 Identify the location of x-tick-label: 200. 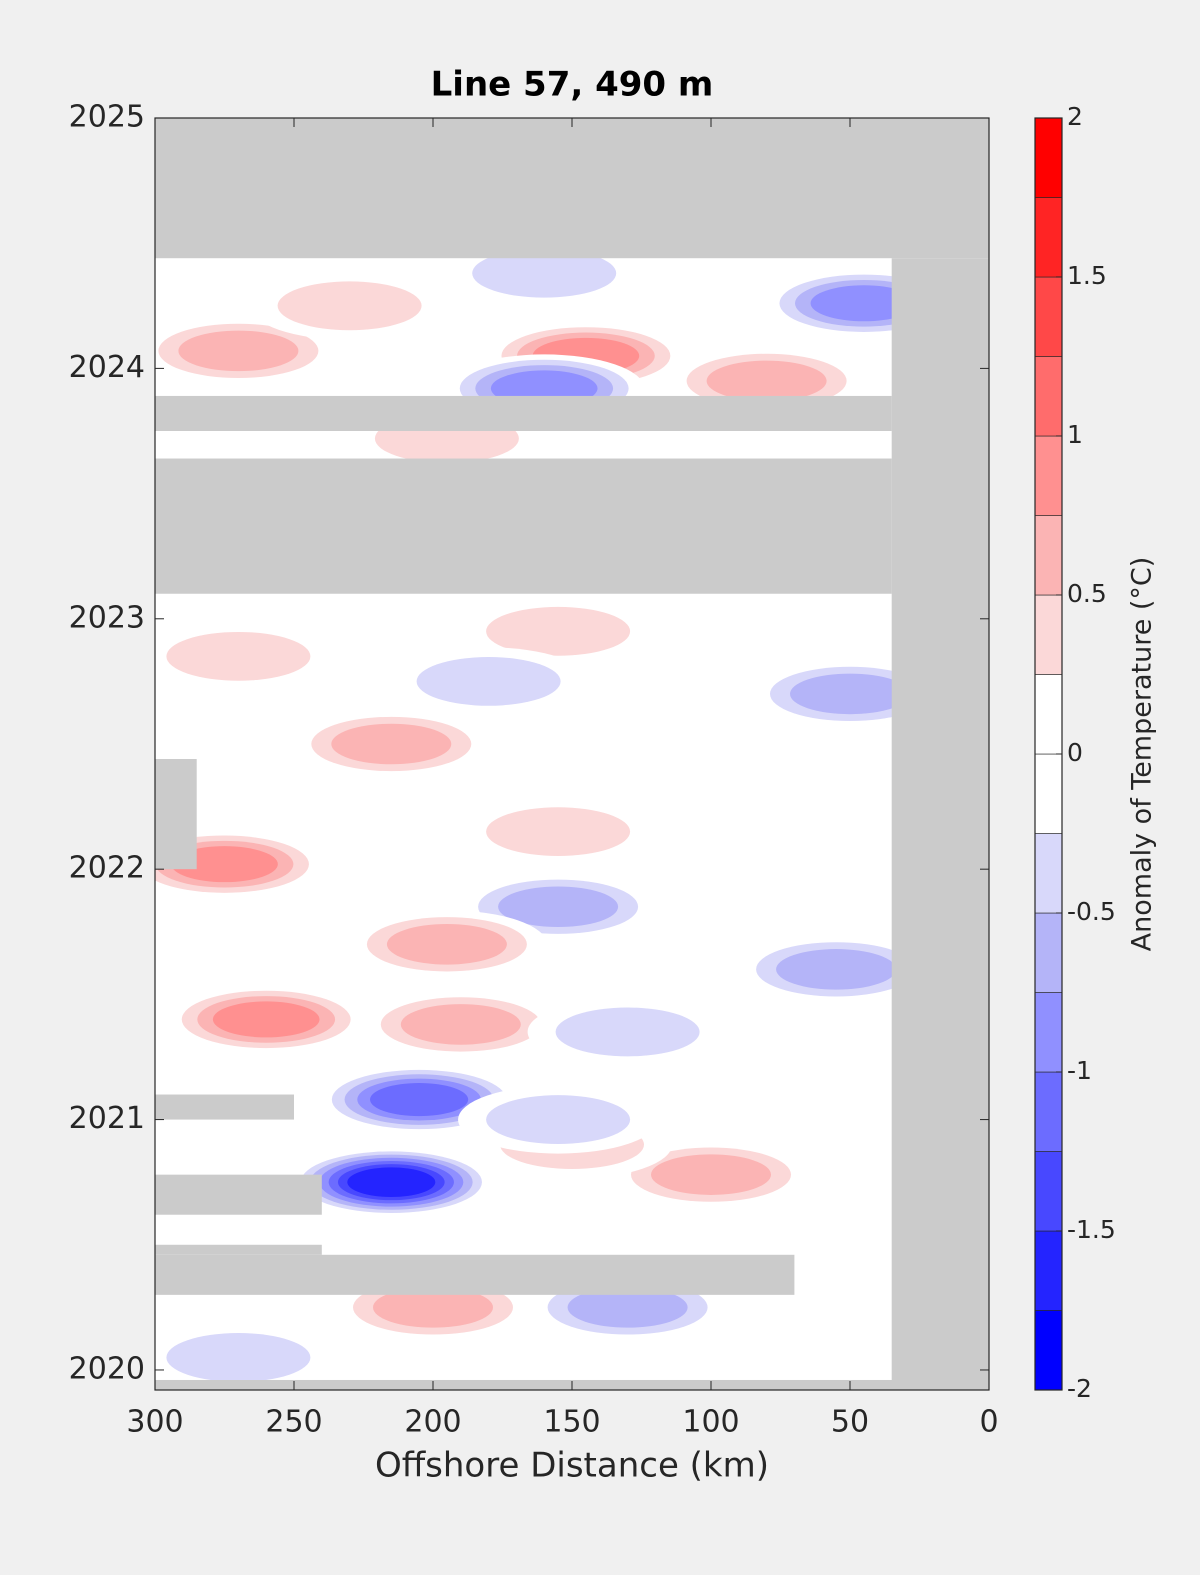
(432, 1422).